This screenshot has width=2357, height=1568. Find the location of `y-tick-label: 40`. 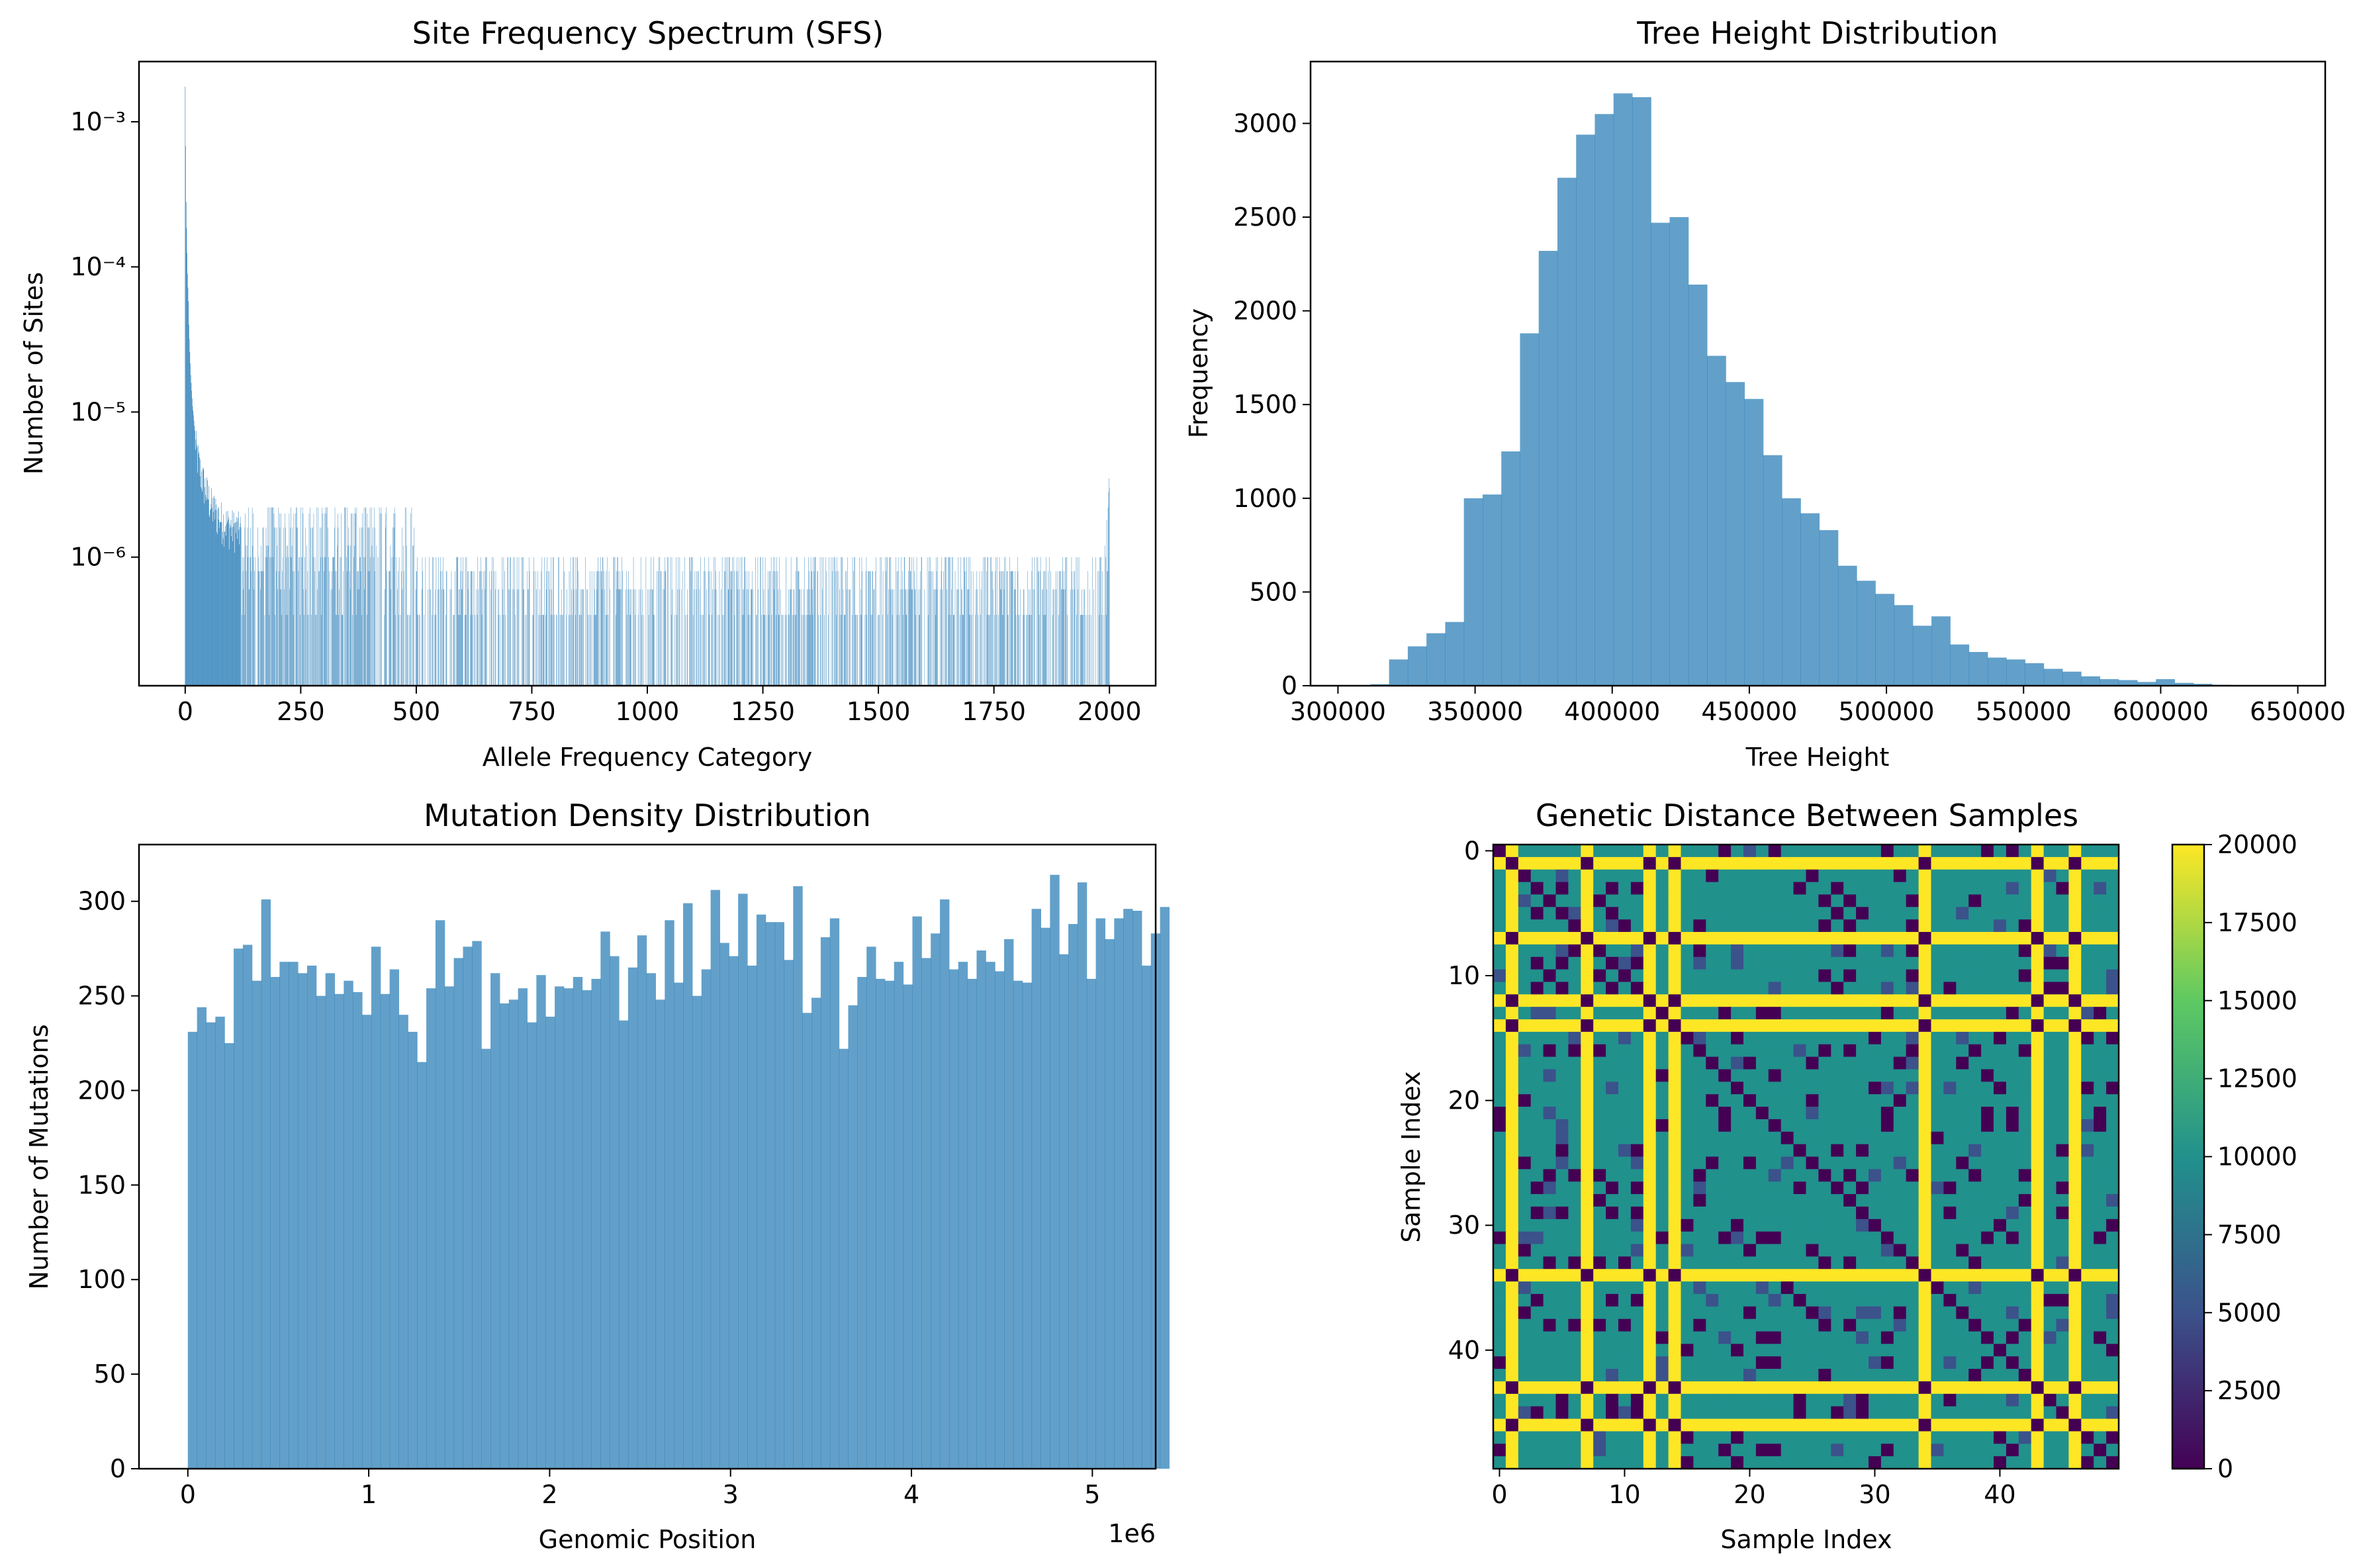

y-tick-label: 40 is located at coordinates (1464, 1350).